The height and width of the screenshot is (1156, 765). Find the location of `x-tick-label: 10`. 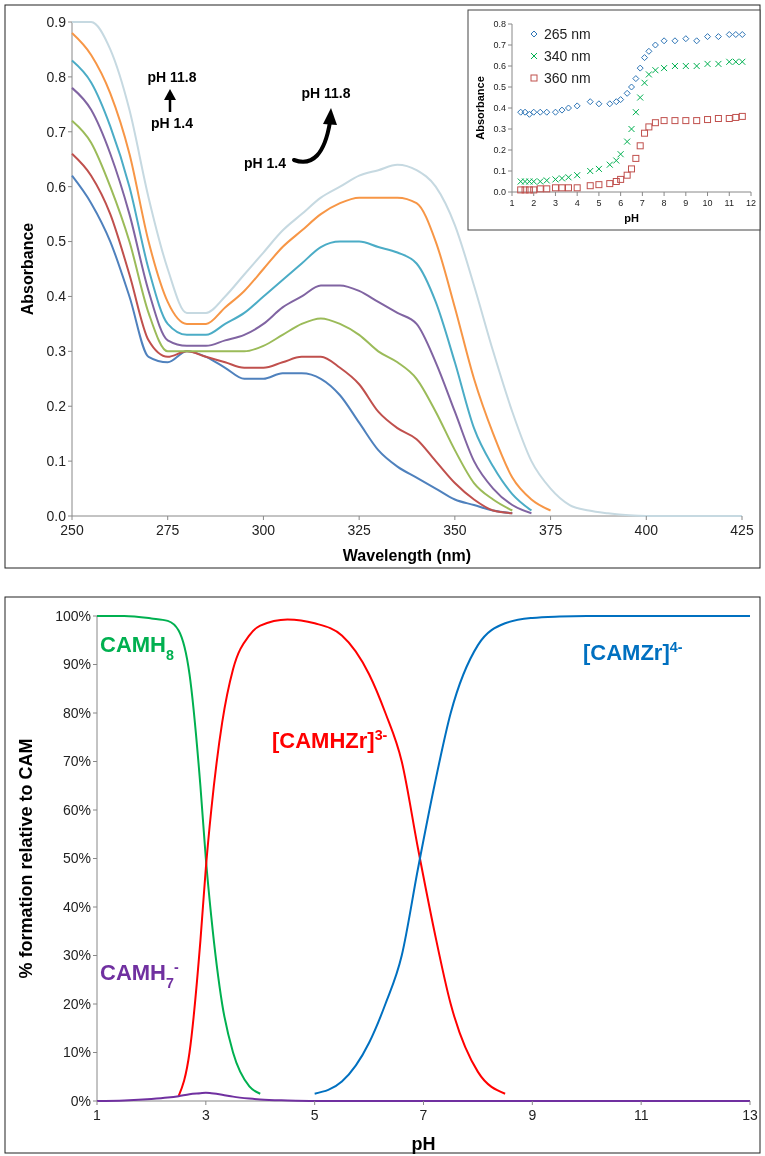

x-tick-label: 10 is located at coordinates (707, 203).